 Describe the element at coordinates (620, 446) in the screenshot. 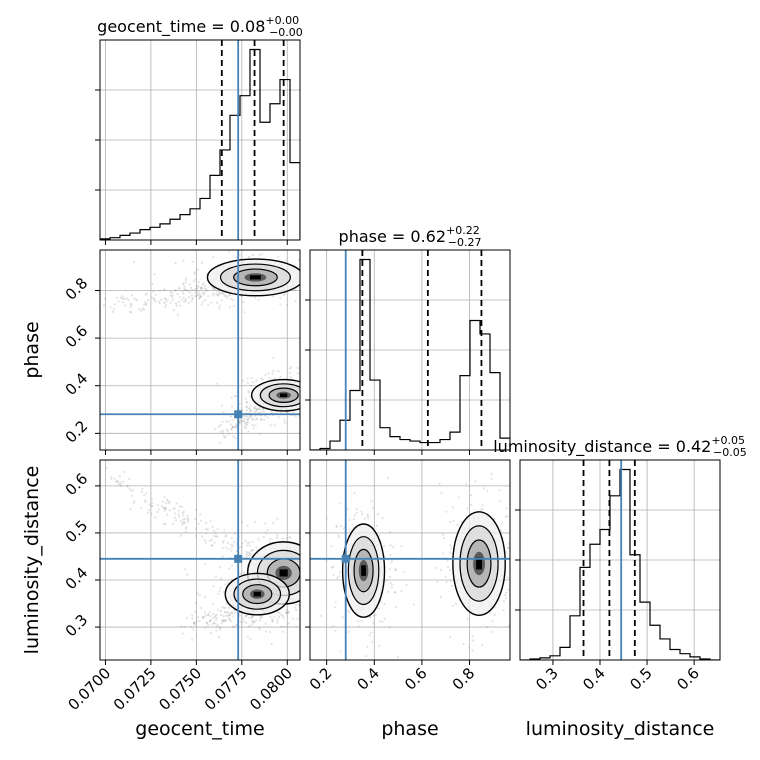

I see `title-luminosity-distance: luminosity_distance = 0.42+0.05 −0.05` at that location.